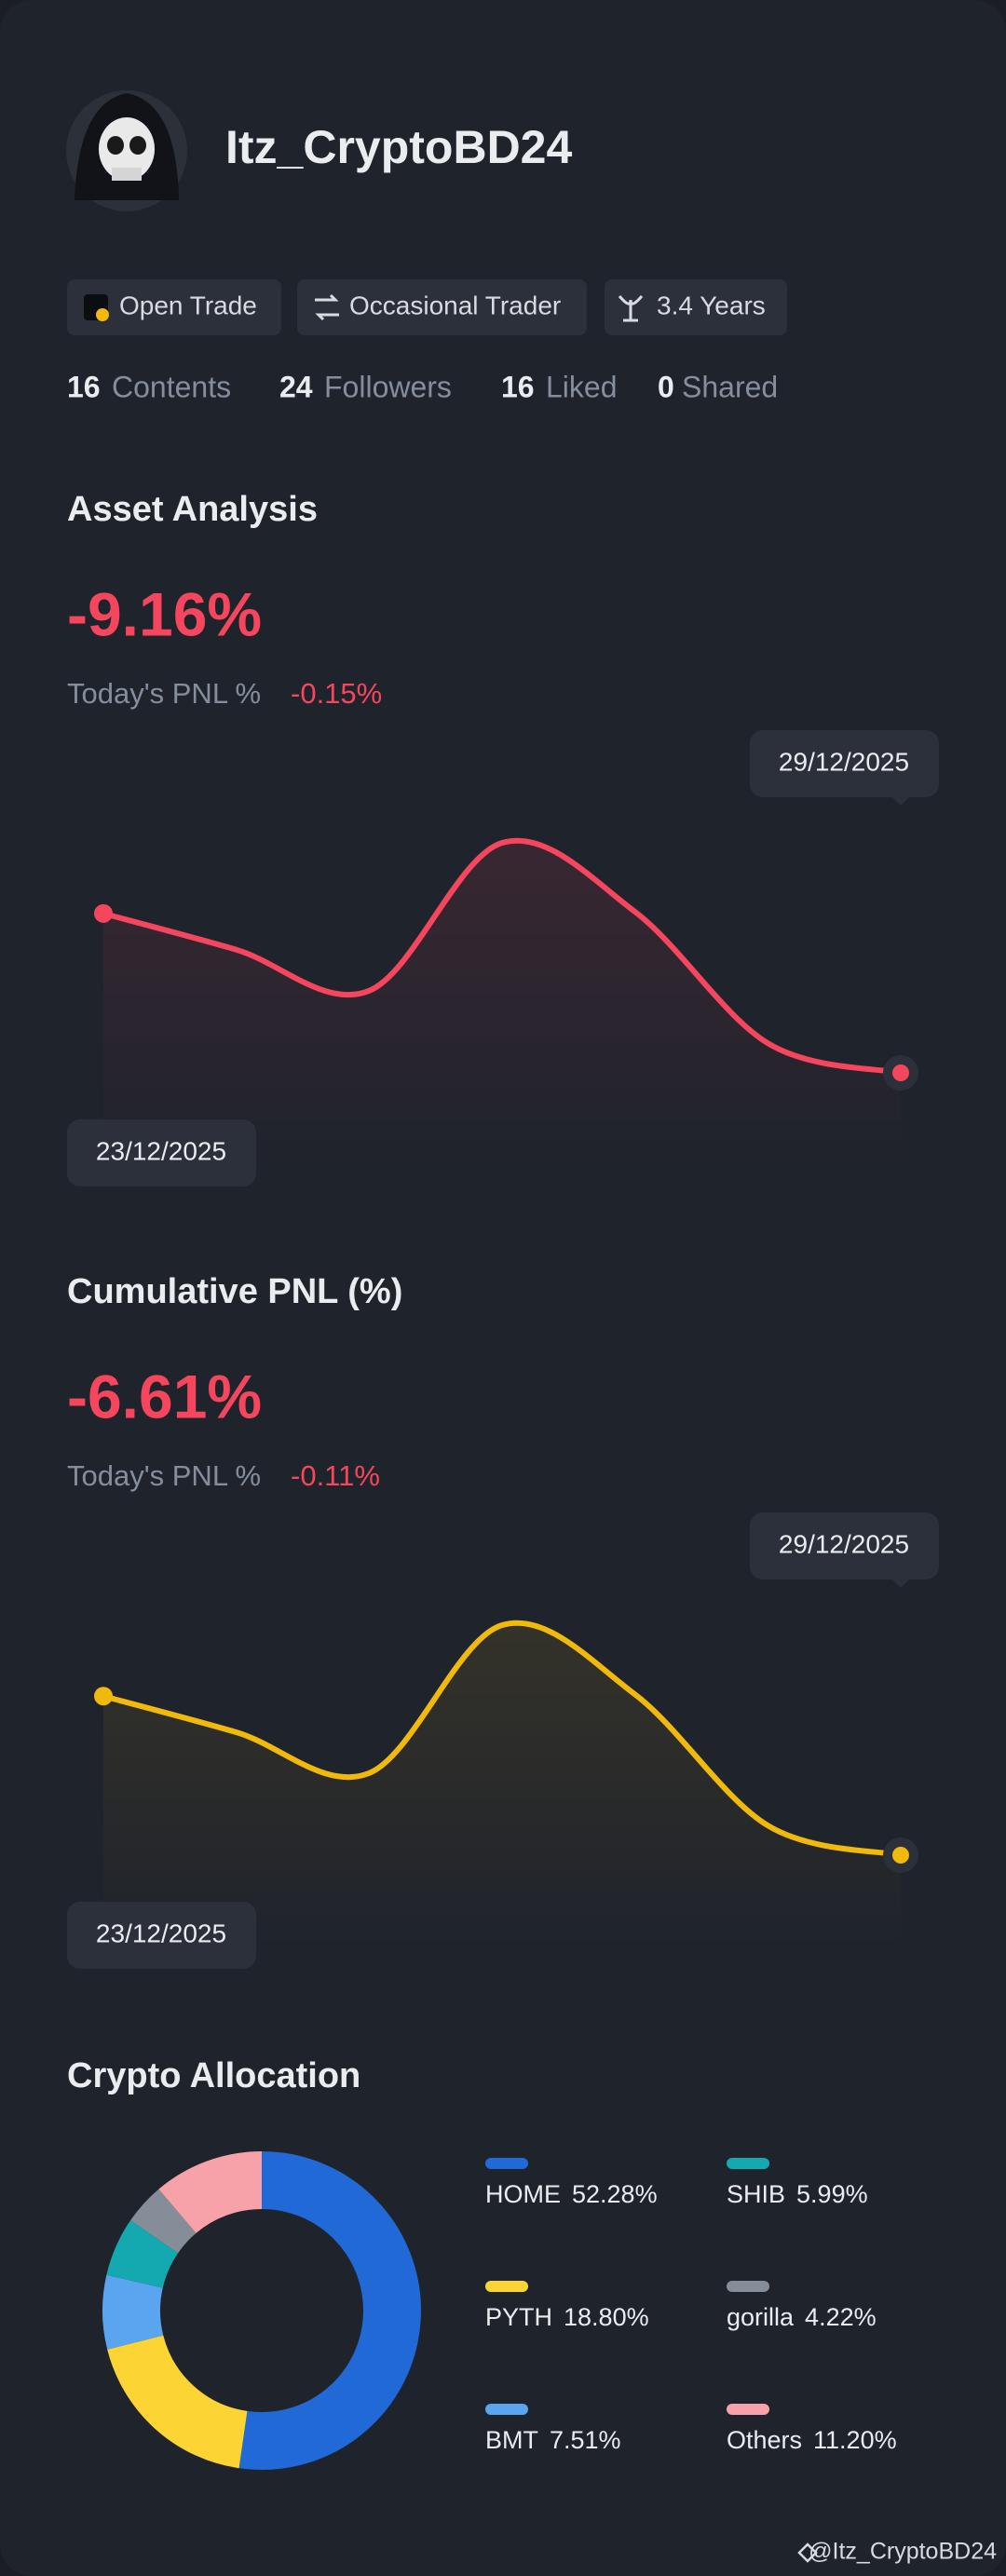 This screenshot has width=1006, height=2576. Describe the element at coordinates (336, 693) in the screenshot. I see `today-value: -0.15%` at that location.